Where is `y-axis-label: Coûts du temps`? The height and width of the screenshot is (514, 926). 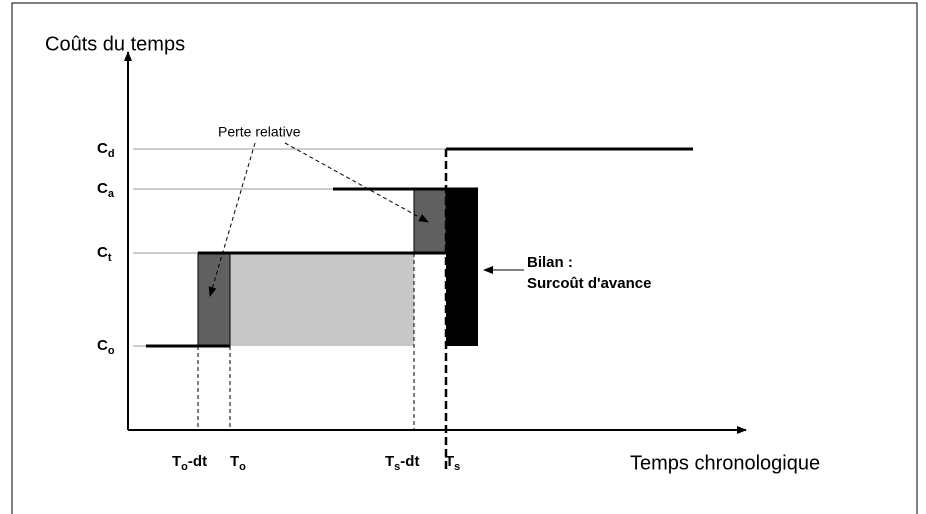
y-axis-label: Coûts du temps is located at coordinates (115, 44).